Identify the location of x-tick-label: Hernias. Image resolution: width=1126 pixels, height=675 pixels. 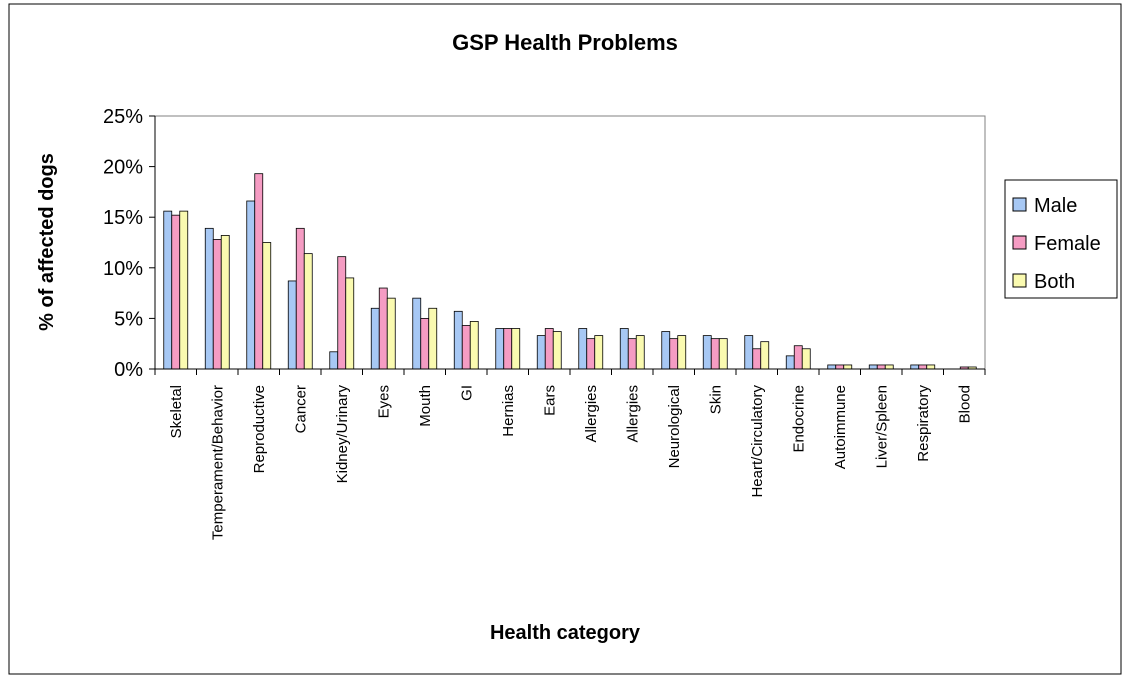
(508, 411).